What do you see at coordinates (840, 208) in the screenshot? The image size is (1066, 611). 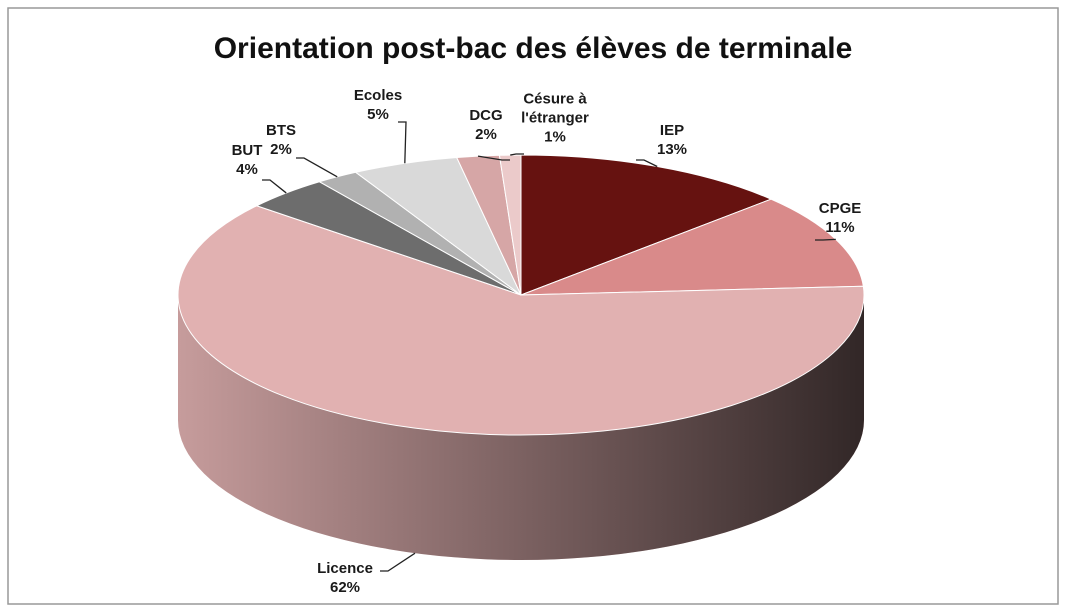 I see `label-name: CPGE` at bounding box center [840, 208].